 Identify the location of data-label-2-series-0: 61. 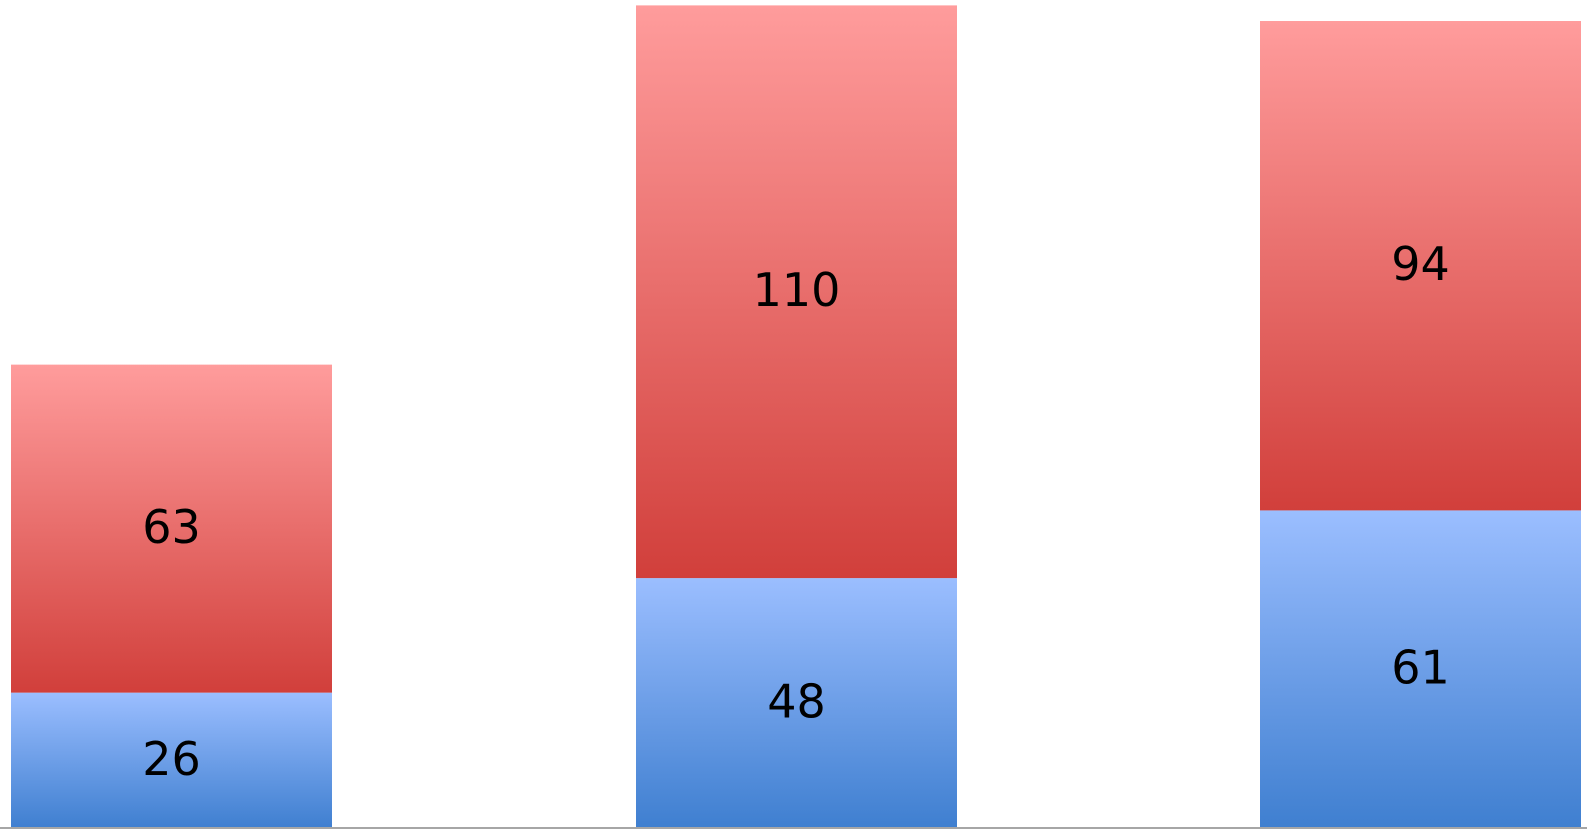
(1420, 668).